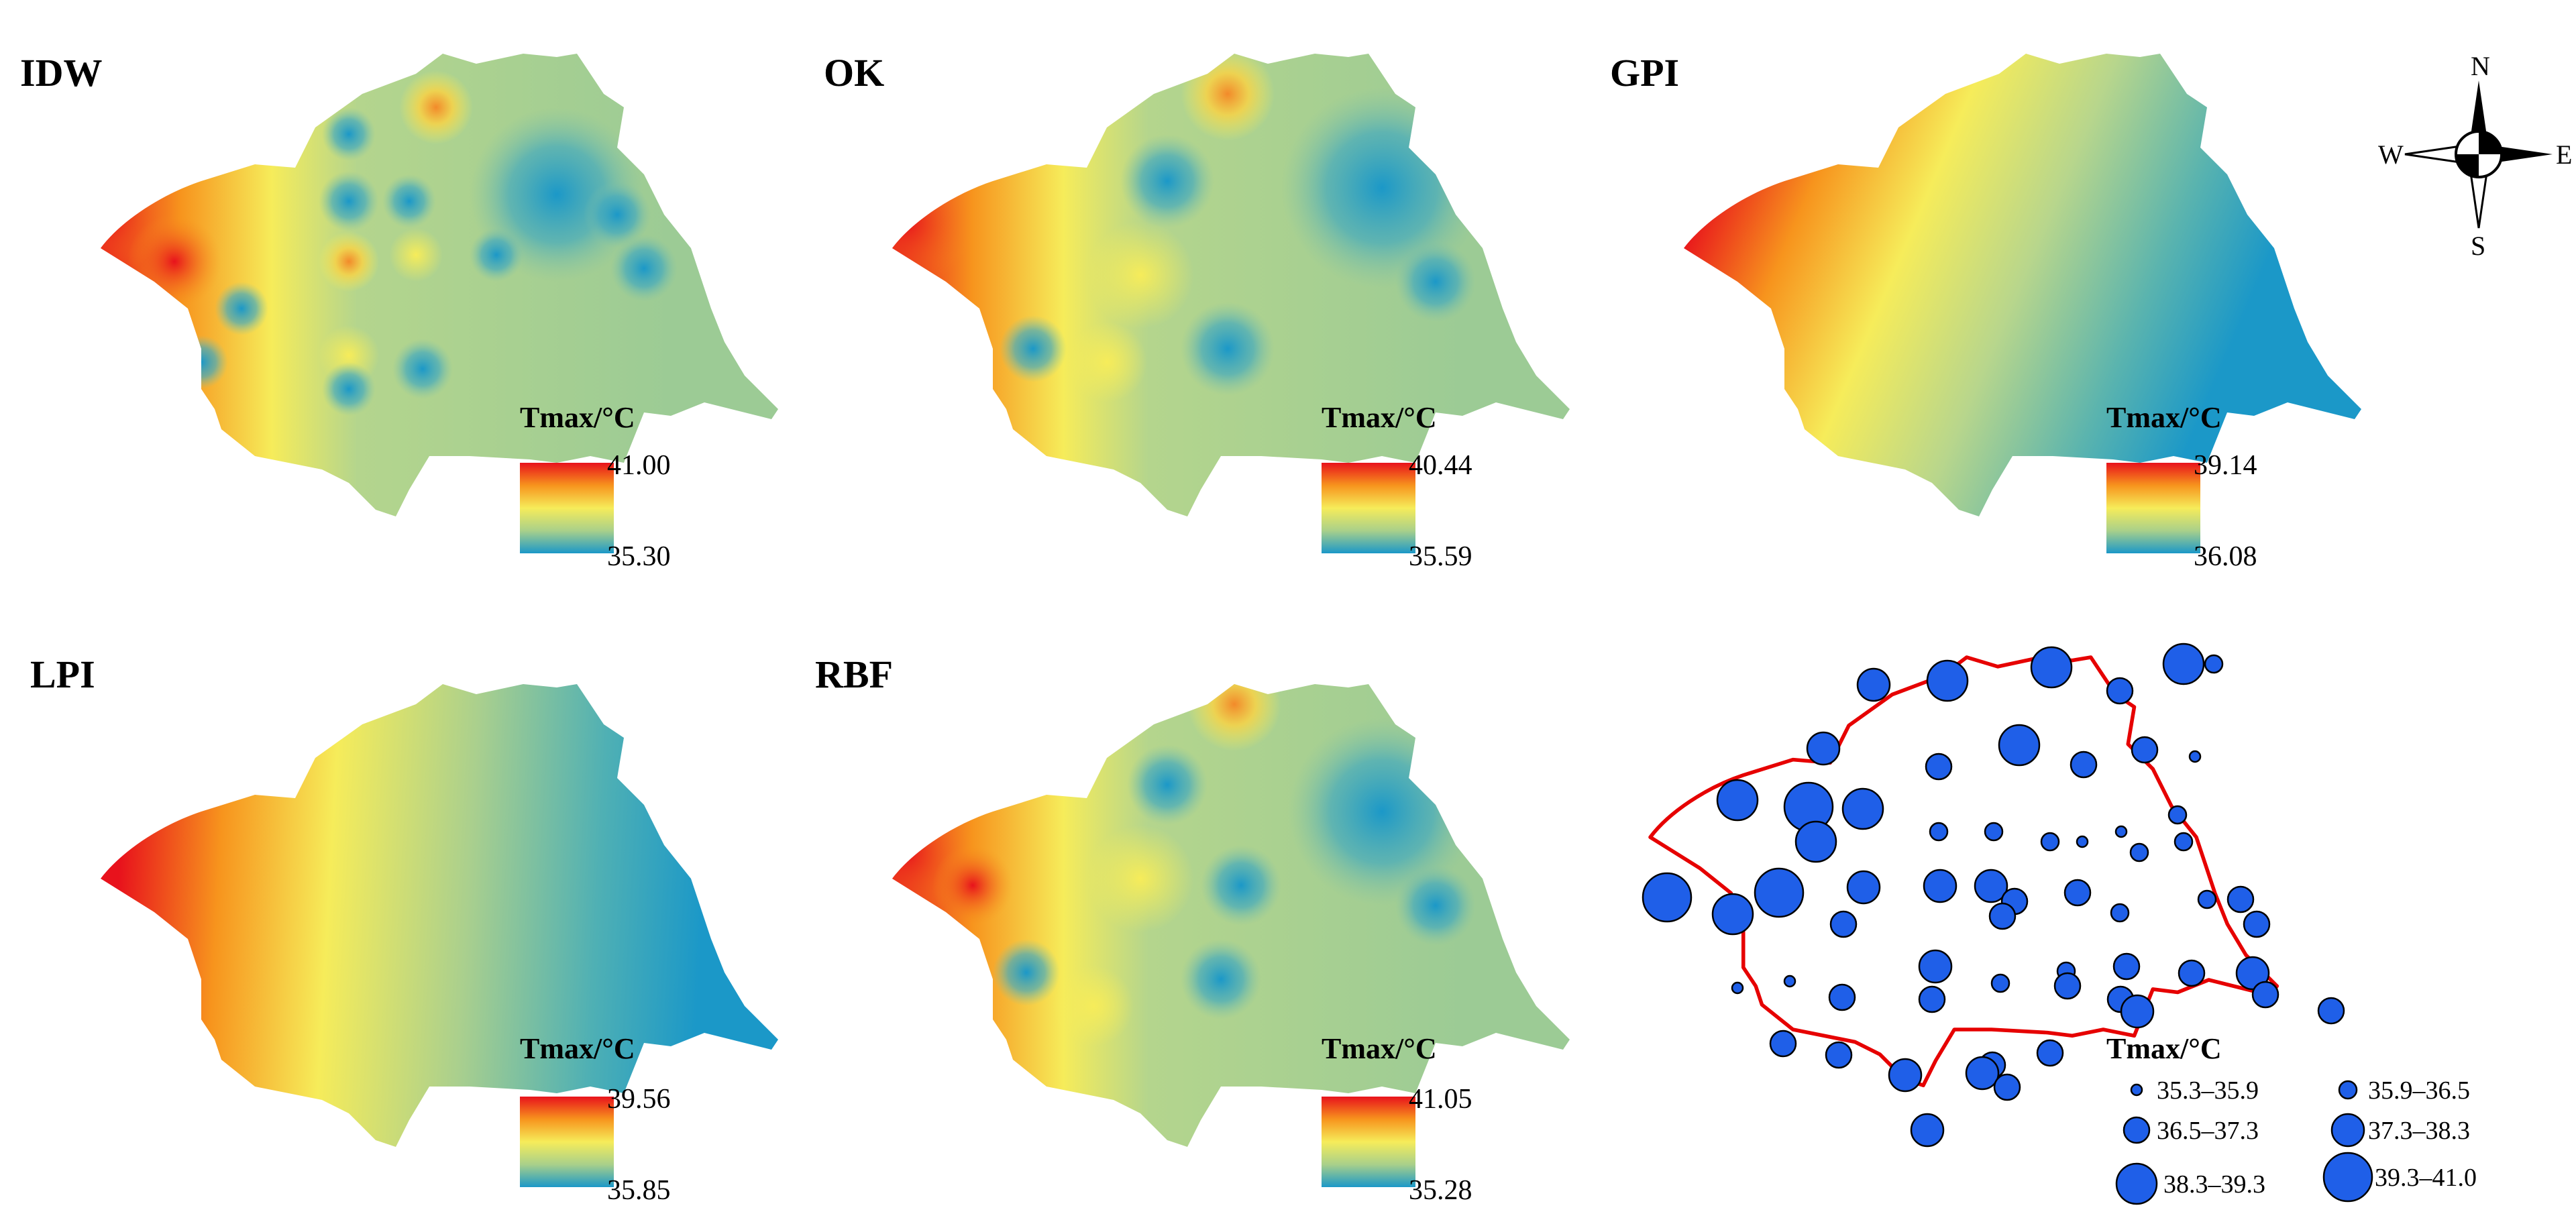  I want to click on compass-e: E, so click(2564, 155).